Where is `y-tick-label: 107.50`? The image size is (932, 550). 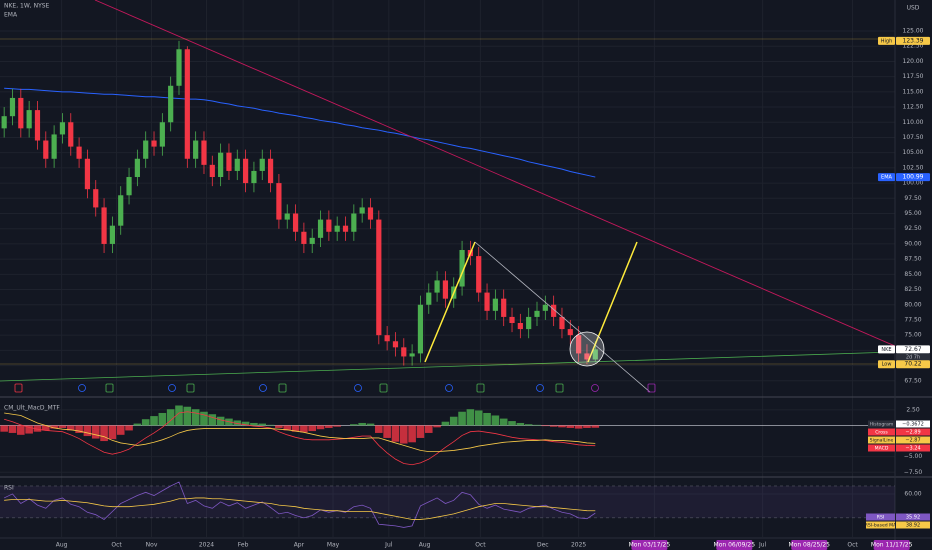
y-tick-label: 107.50 is located at coordinates (913, 137).